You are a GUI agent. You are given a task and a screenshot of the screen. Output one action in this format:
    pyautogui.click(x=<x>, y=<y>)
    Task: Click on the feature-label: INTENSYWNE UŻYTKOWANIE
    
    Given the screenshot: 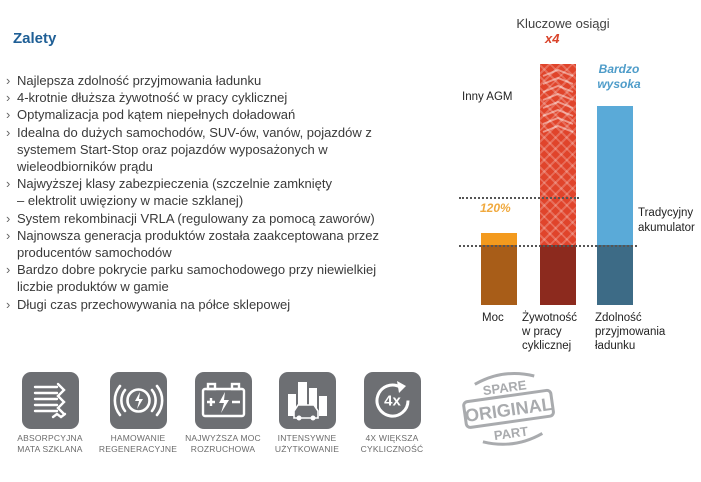 What is the action you would take?
    pyautogui.click(x=307, y=443)
    